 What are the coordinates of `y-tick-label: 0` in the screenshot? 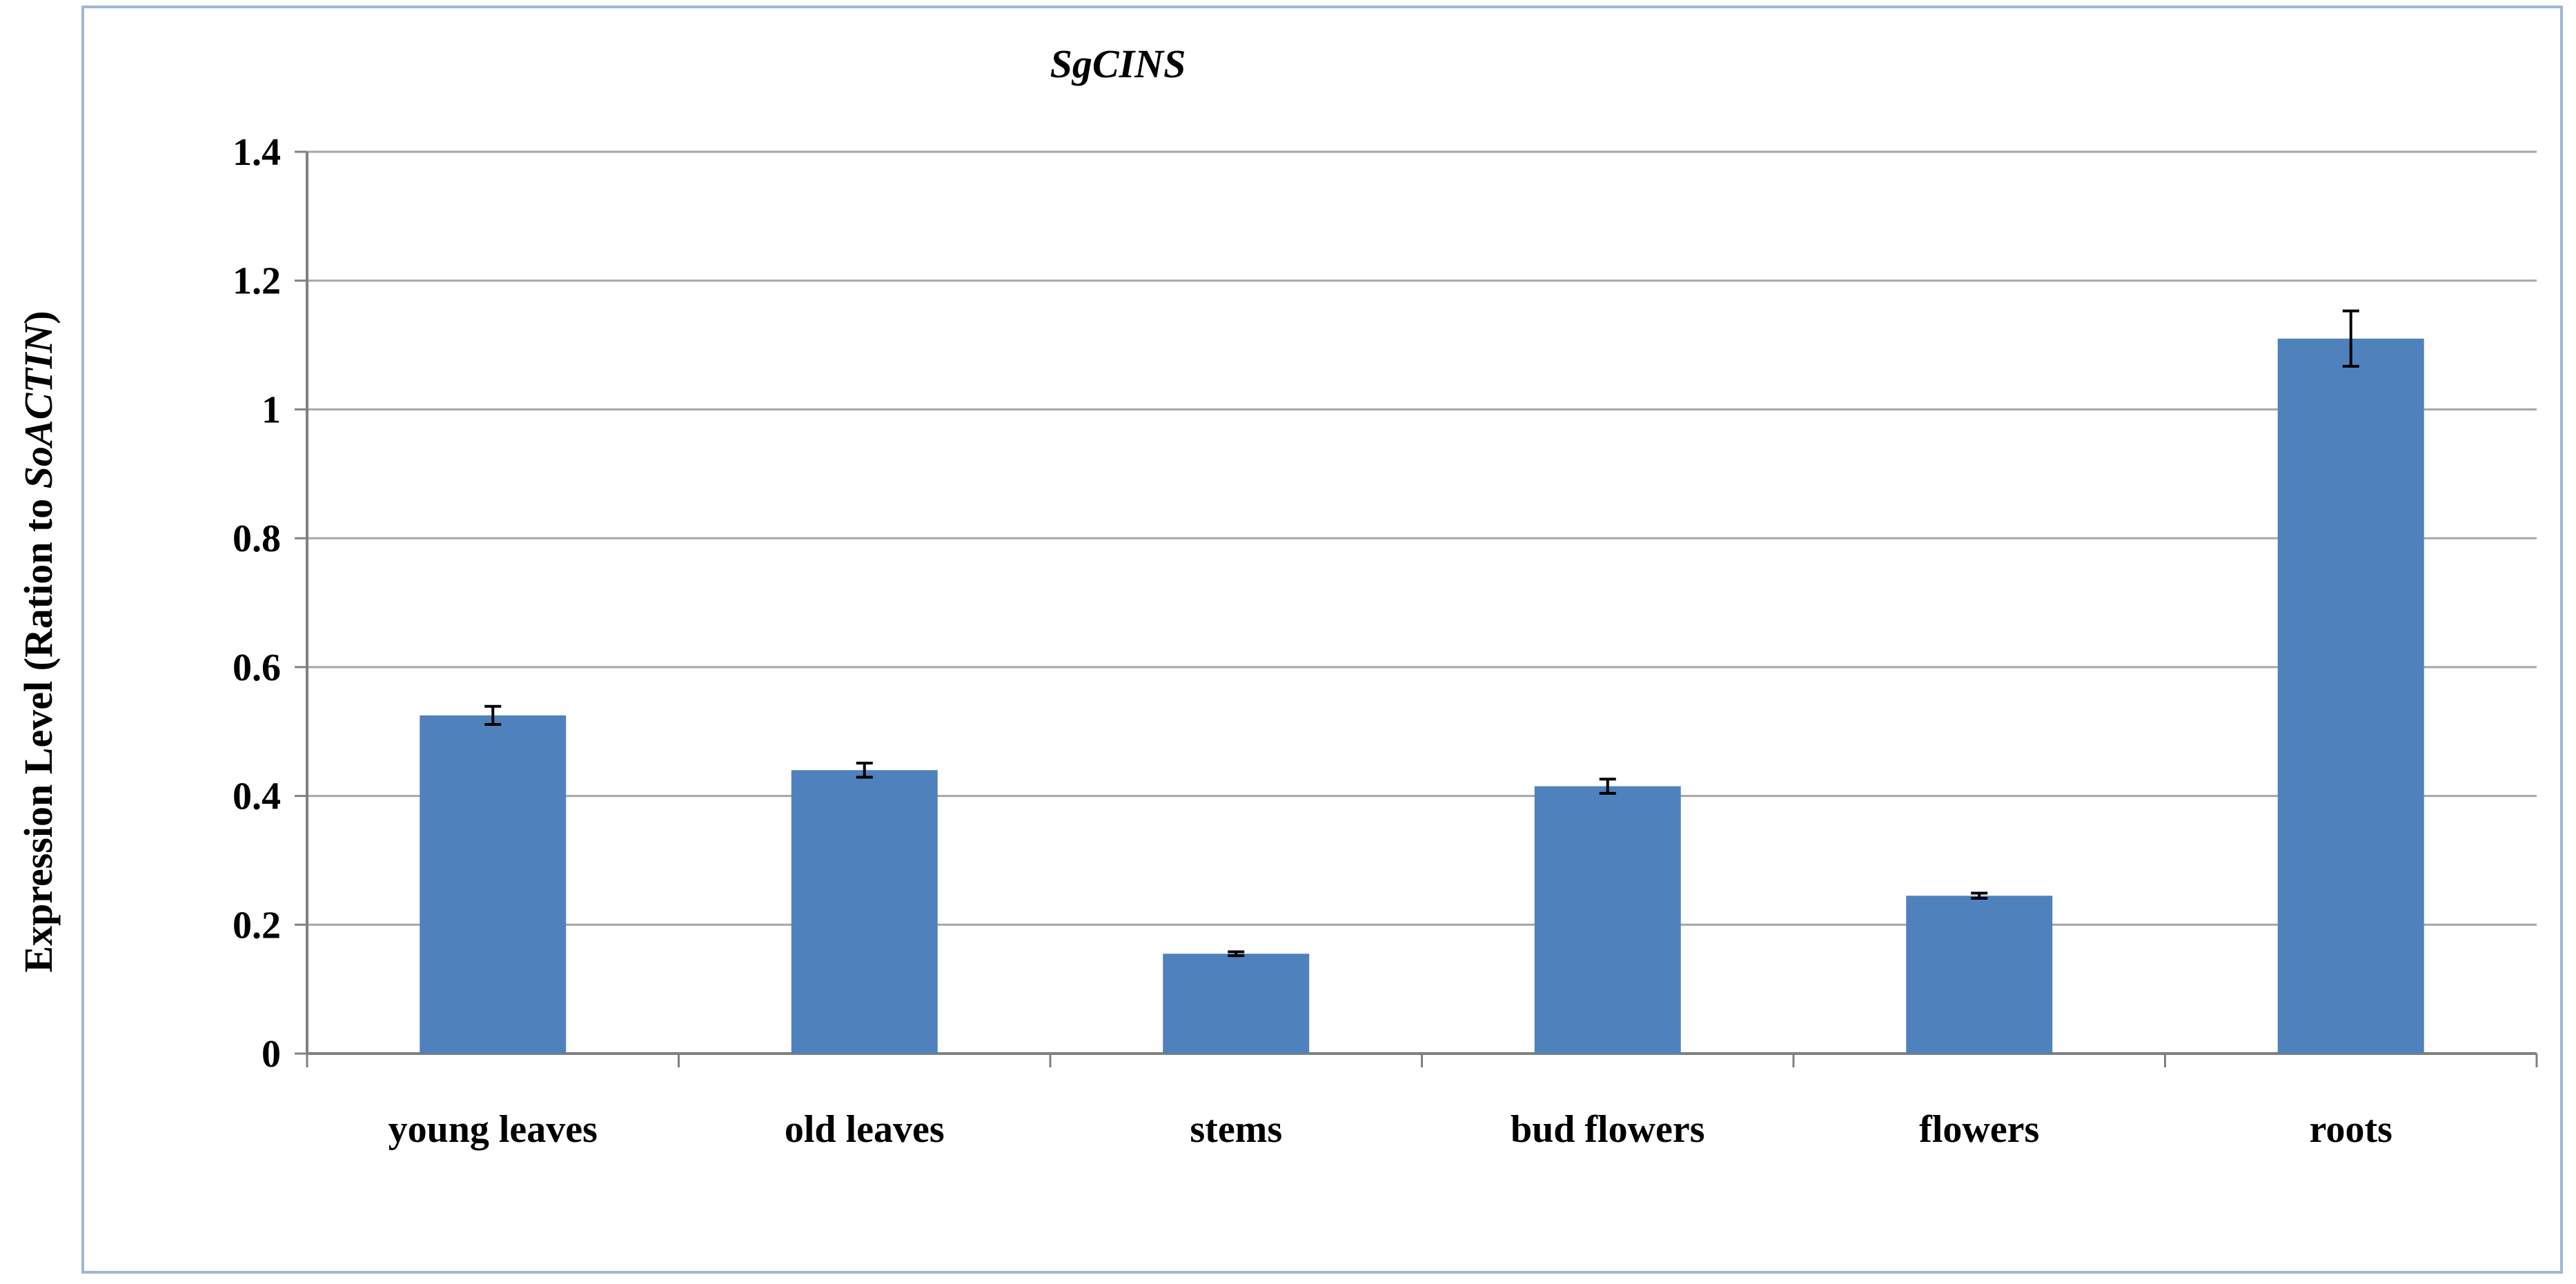 It's located at (271, 1054).